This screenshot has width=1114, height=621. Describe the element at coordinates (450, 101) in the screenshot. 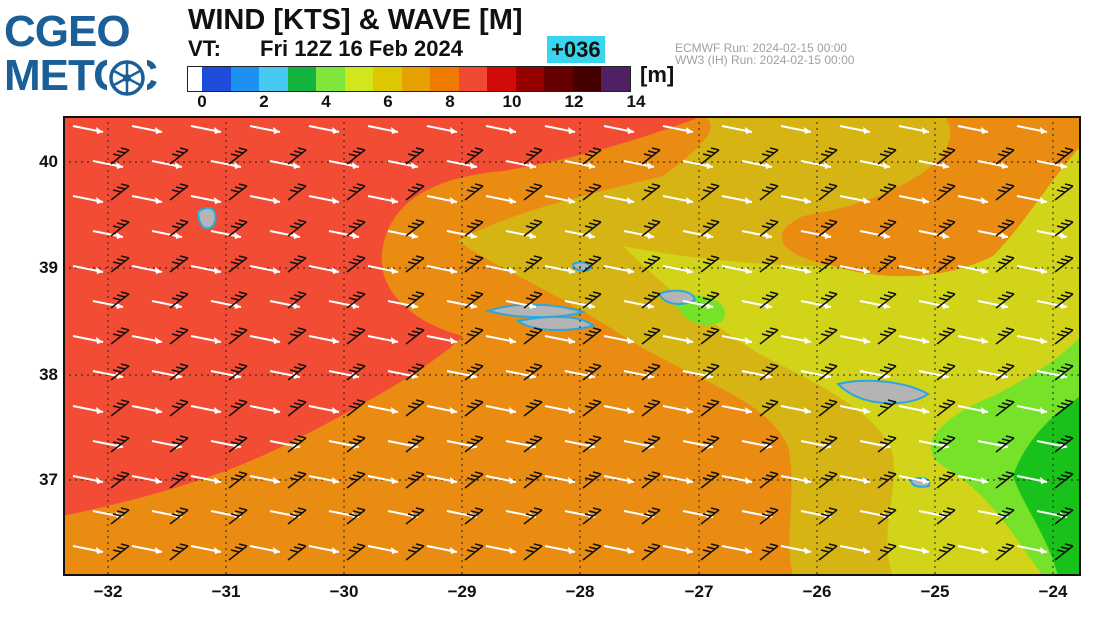

I see `colorbar-tick-label: 8` at that location.